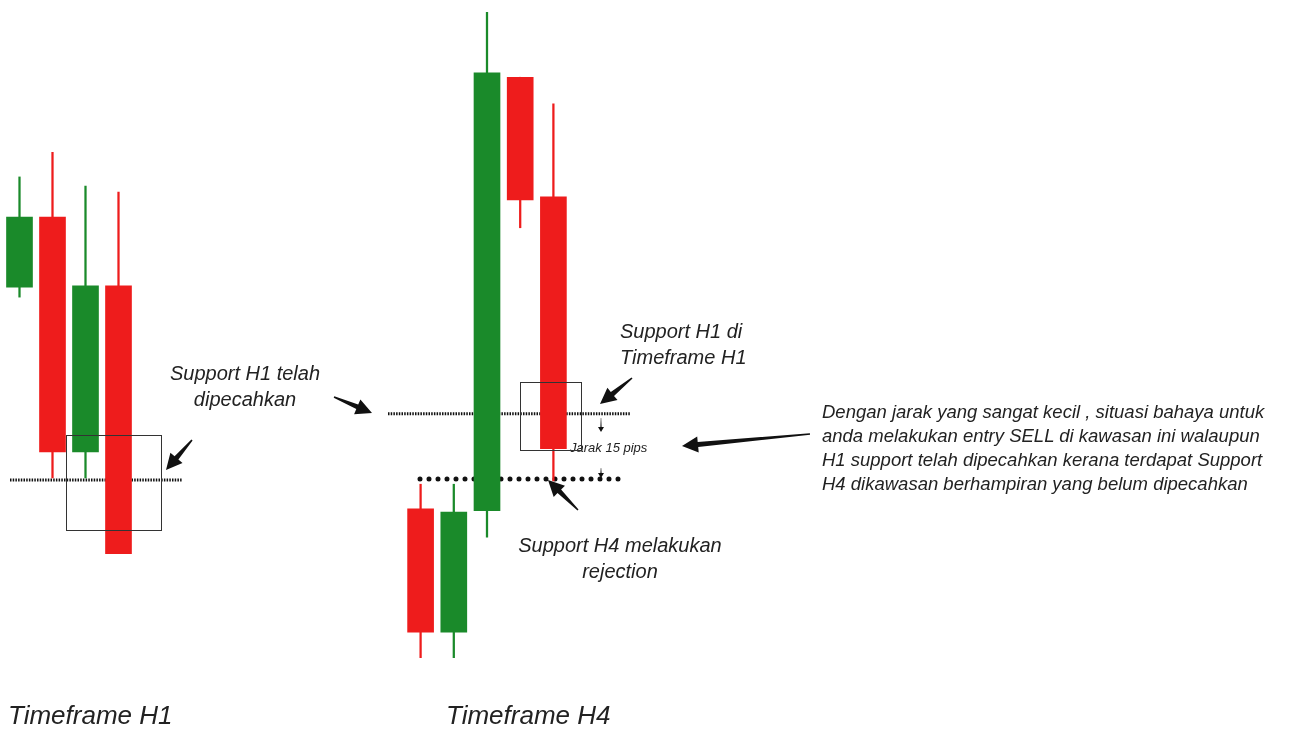 The width and height of the screenshot is (1304, 752). What do you see at coordinates (90, 715) in the screenshot?
I see `text: Timeframe H1` at bounding box center [90, 715].